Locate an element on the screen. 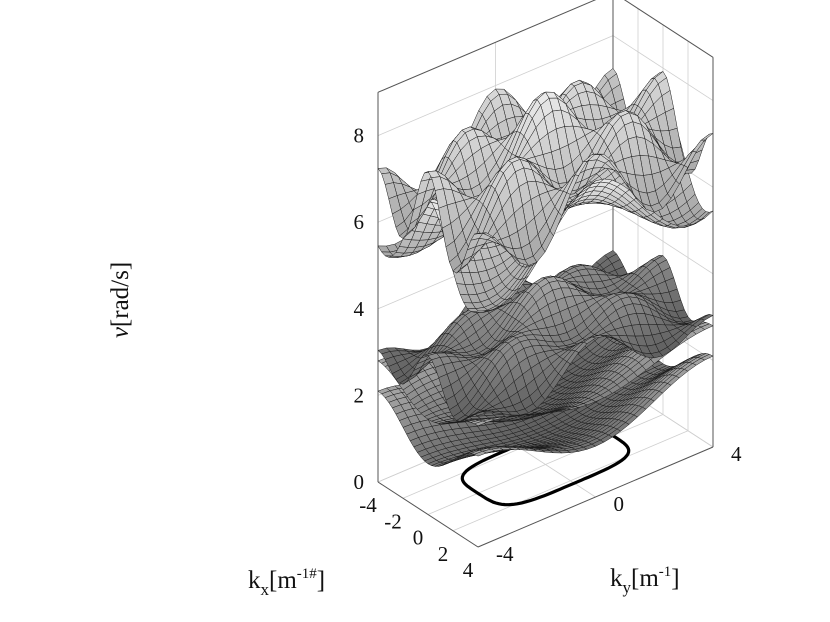 The image size is (830, 622). x-tick-label: -4 is located at coordinates (368, 505).